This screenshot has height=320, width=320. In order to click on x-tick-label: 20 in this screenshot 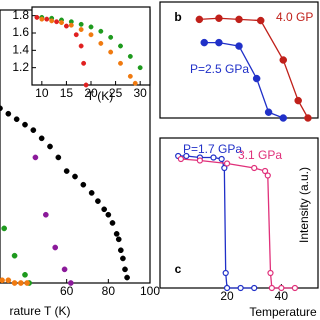, I will do `click(91, 93)`.